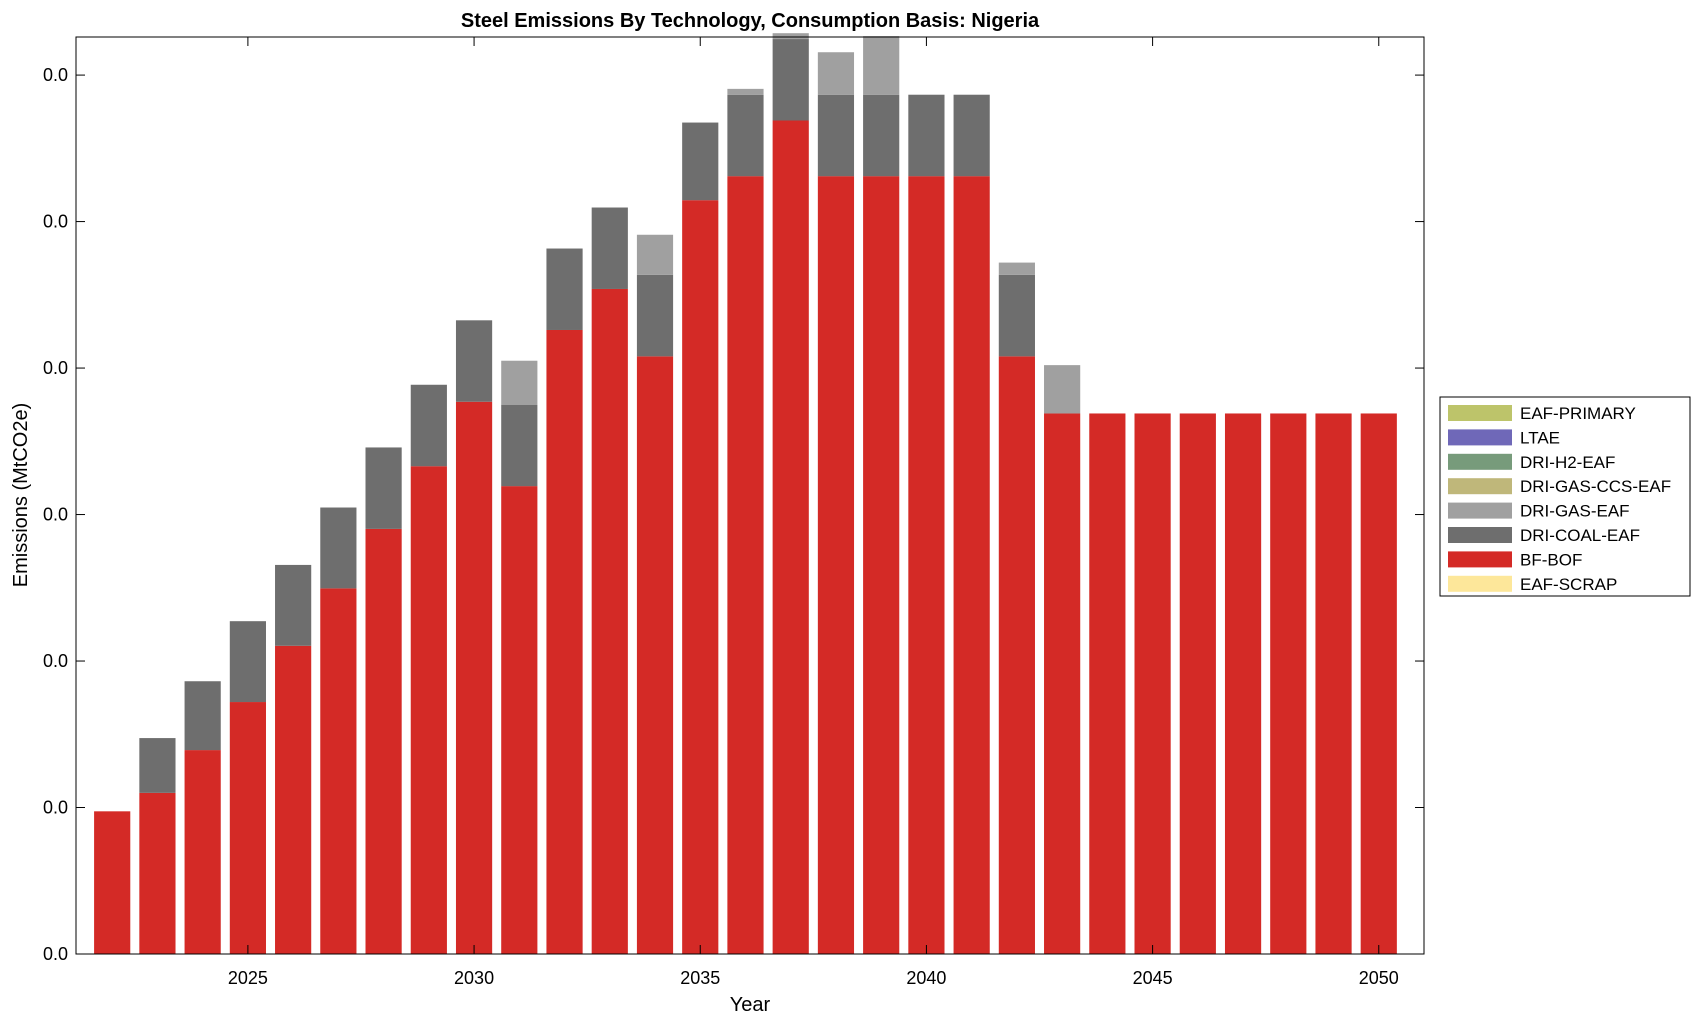 The width and height of the screenshot is (1696, 1021). What do you see at coordinates (157, 873) in the screenshot?
I see `bar-bf-bof-2023` at bounding box center [157, 873].